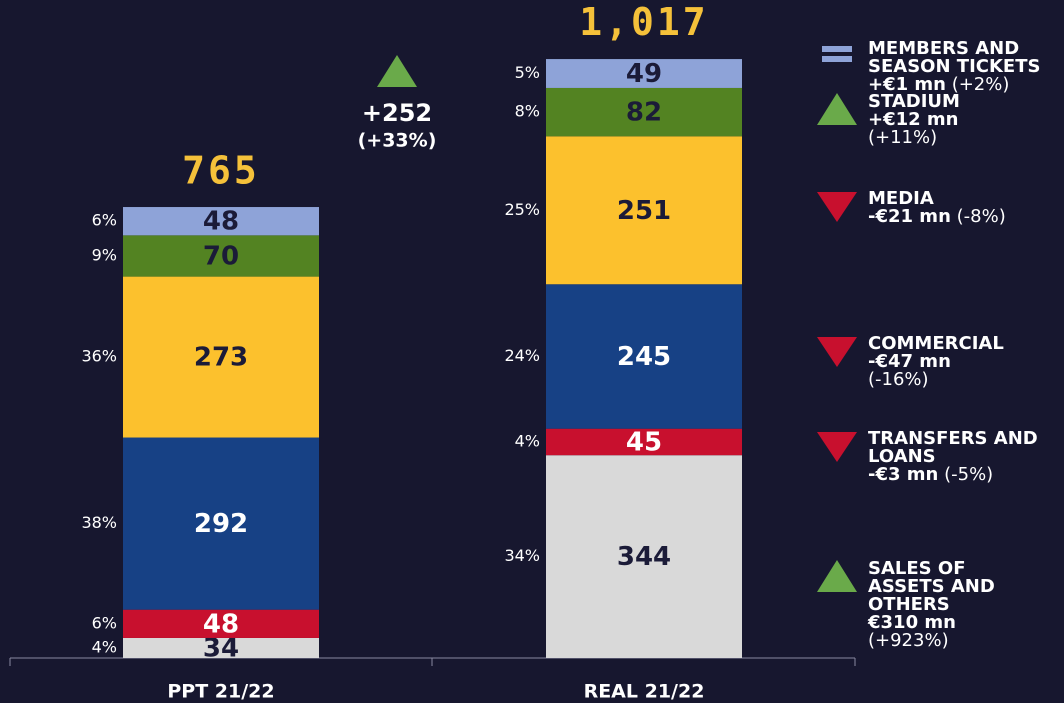 This screenshot has width=1064, height=703. I want to click on value-label: 45, so click(644, 442).